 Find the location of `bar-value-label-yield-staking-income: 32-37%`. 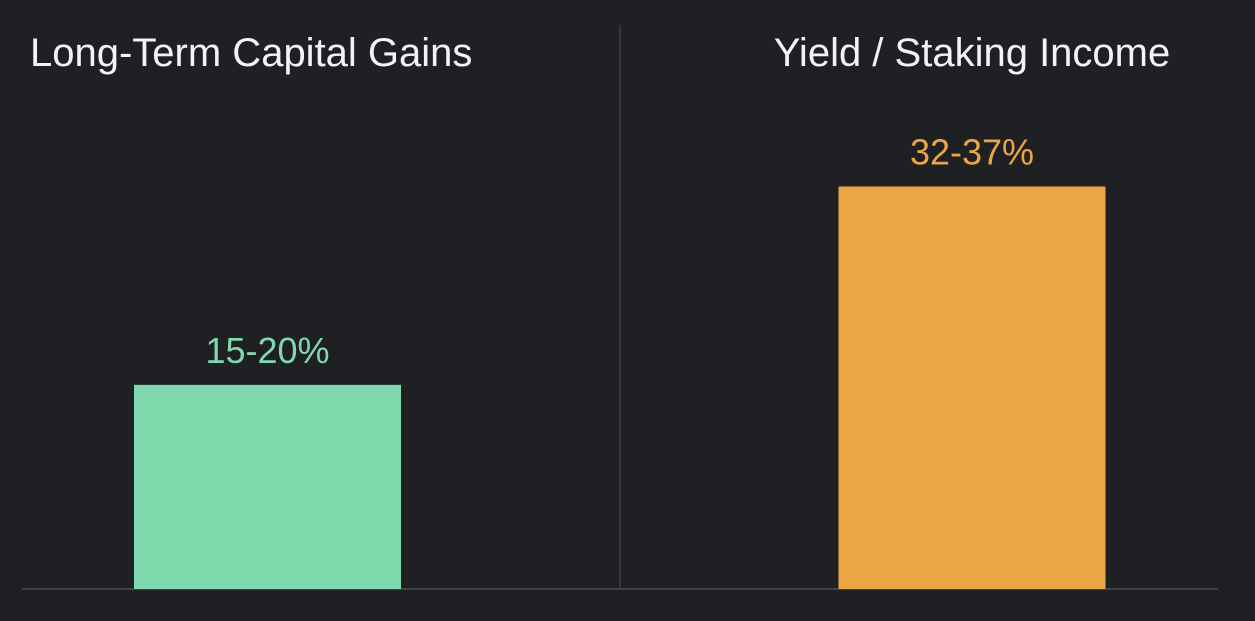

bar-value-label-yield-staking-income: 32-37% is located at coordinates (972, 152).